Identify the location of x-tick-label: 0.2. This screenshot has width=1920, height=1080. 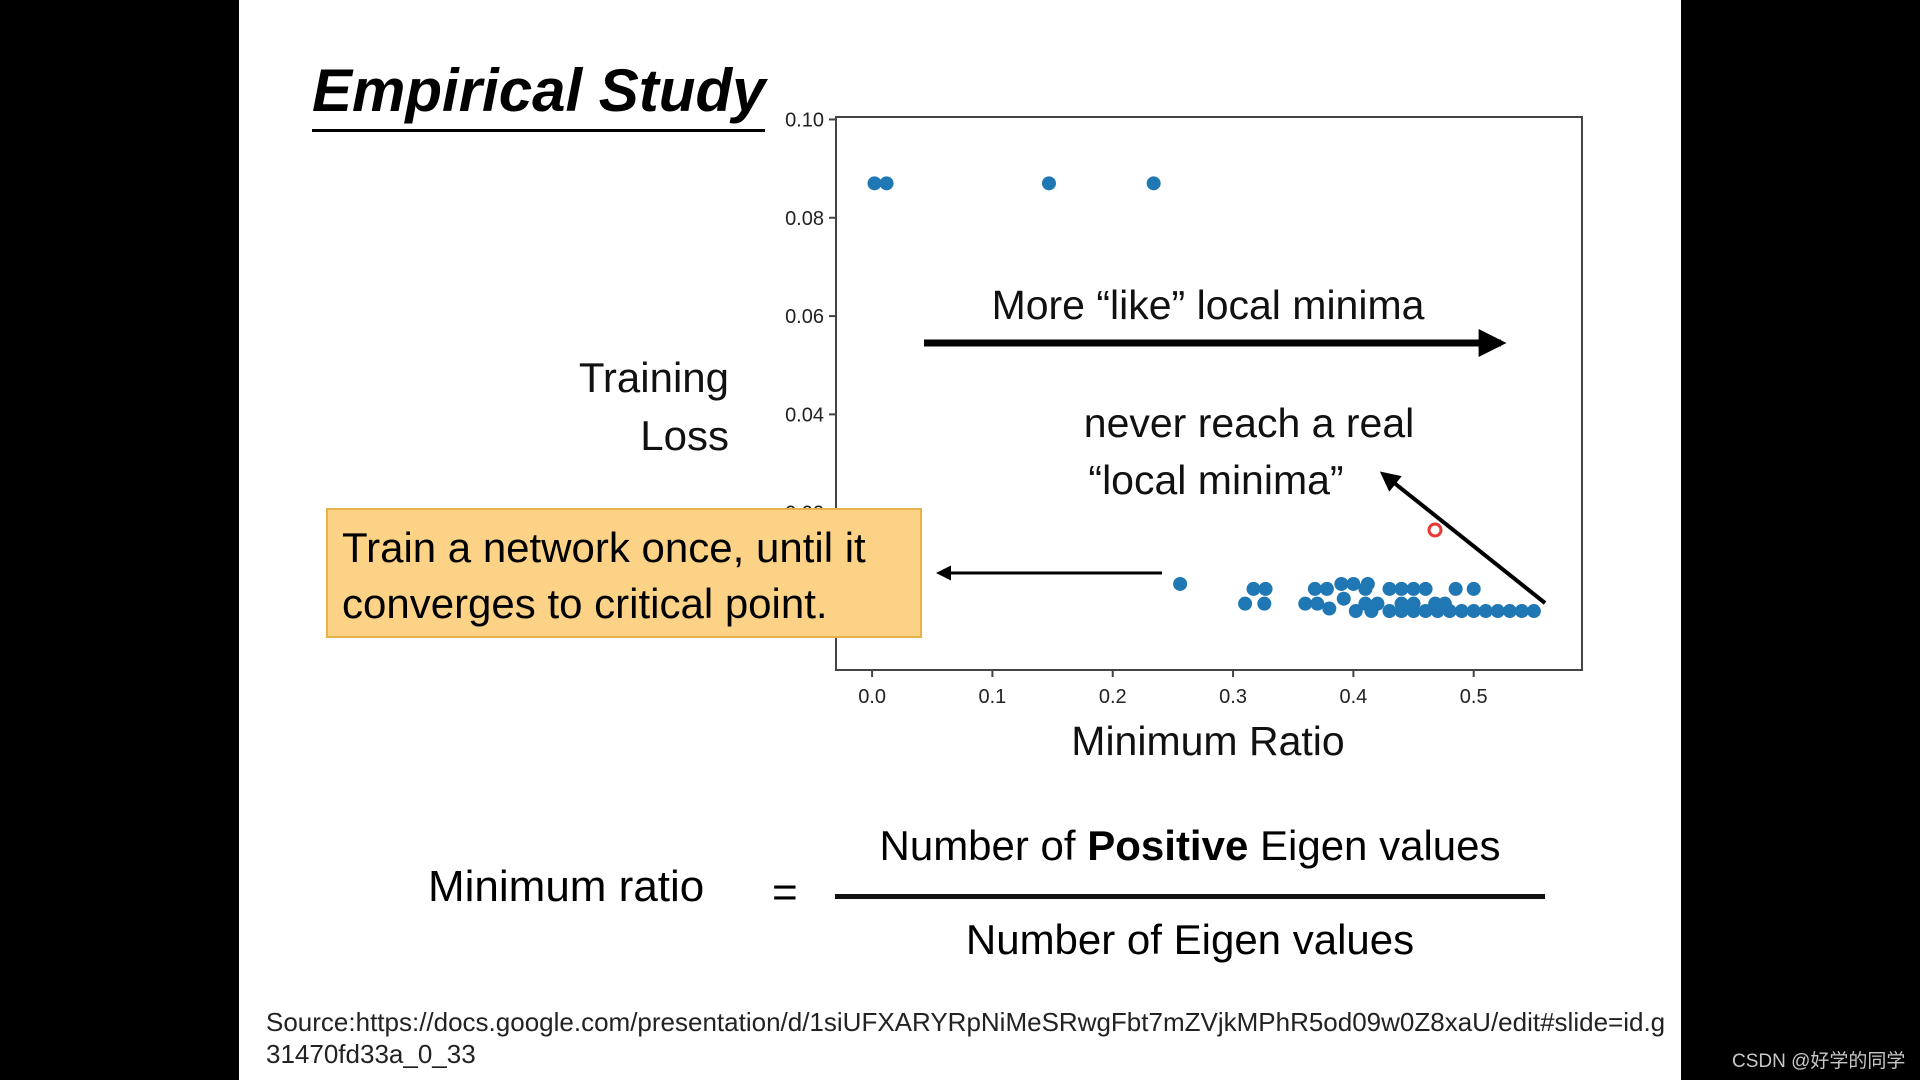
(1113, 697).